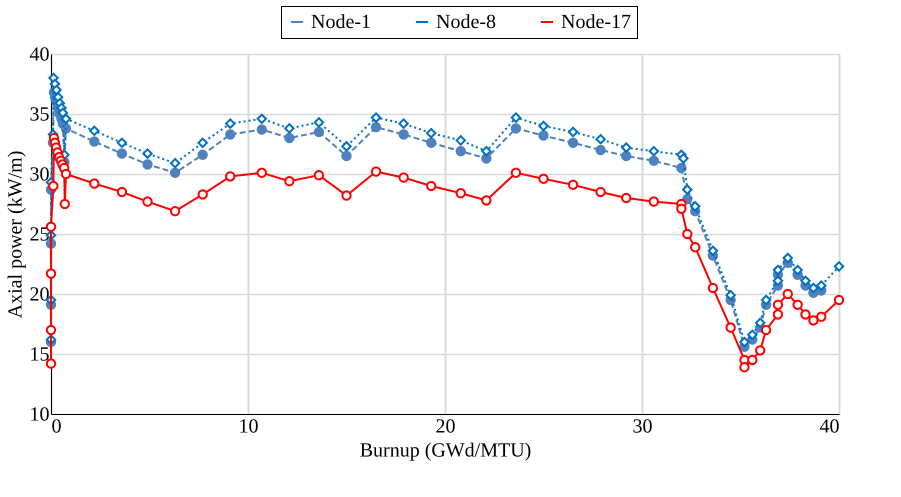 This screenshot has height=497, width=901. What do you see at coordinates (341, 22) in the screenshot?
I see `legend-label: Node-1` at bounding box center [341, 22].